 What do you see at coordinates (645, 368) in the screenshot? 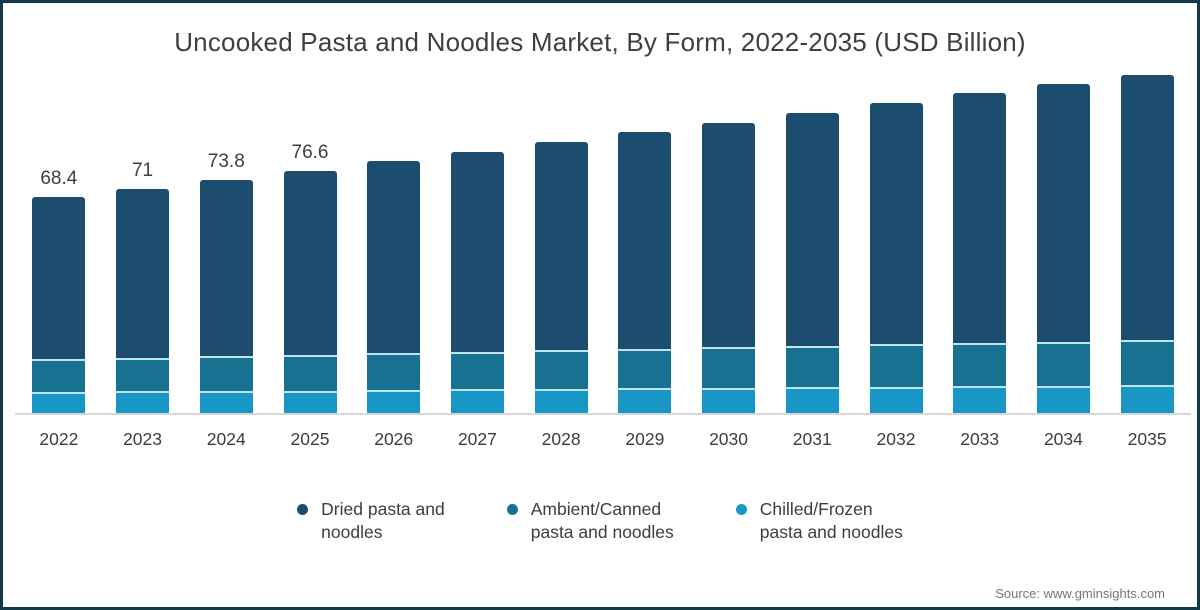
I see `segment-ambient-canned-2029` at bounding box center [645, 368].